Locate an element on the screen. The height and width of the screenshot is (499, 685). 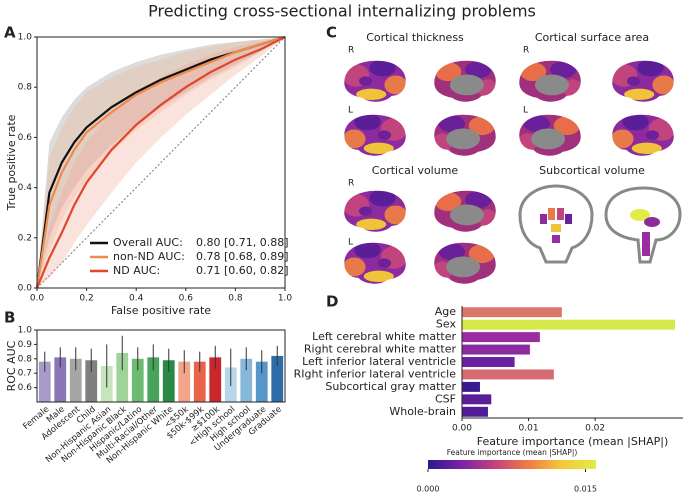
map-title: Subcortical volume is located at coordinates (592, 170).